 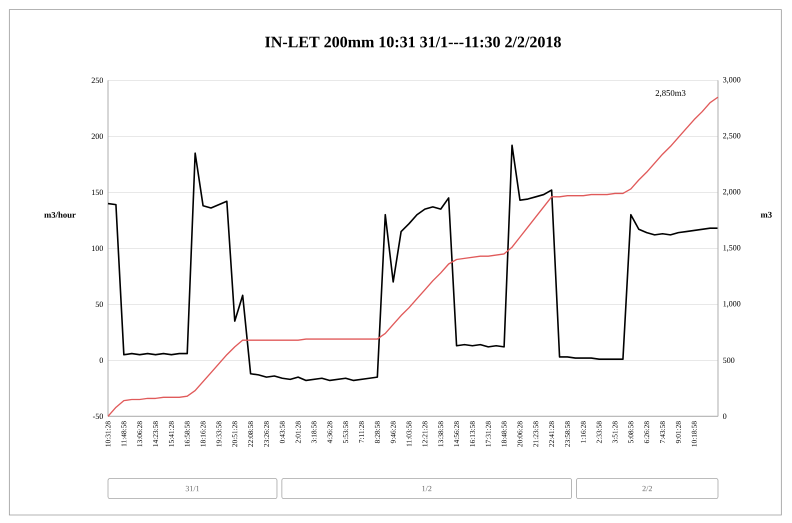 I want to click on y-tick-label: 0, so click(x=101, y=361).